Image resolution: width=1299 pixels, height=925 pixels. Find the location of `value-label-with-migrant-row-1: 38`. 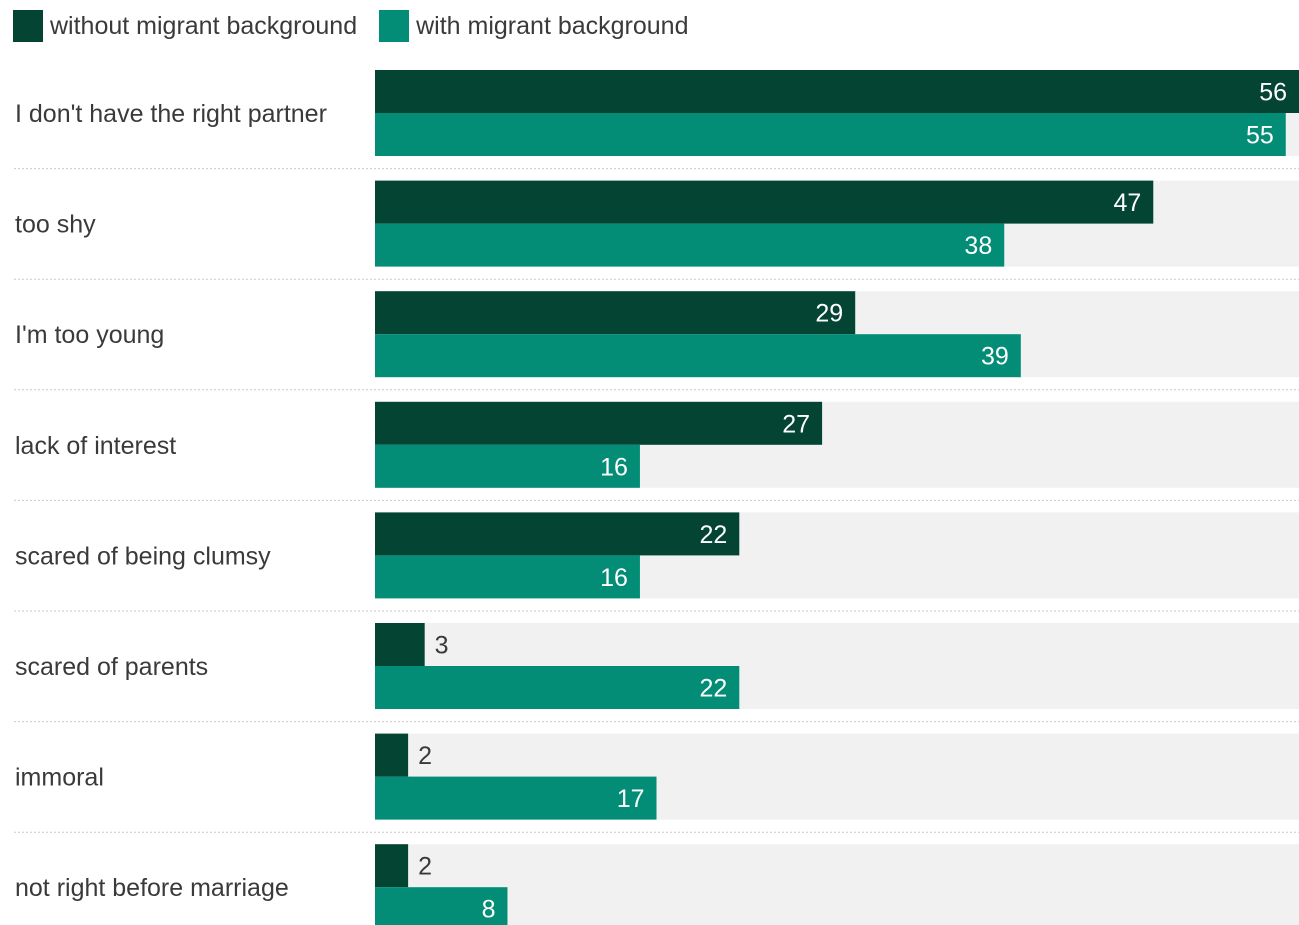

value-label-with-migrant-row-1: 38 is located at coordinates (978, 246).